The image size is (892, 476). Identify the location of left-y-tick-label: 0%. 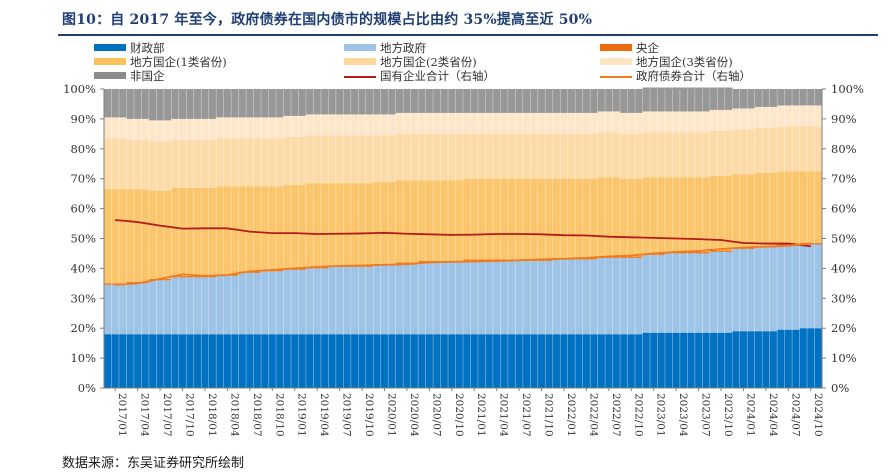
(87, 388).